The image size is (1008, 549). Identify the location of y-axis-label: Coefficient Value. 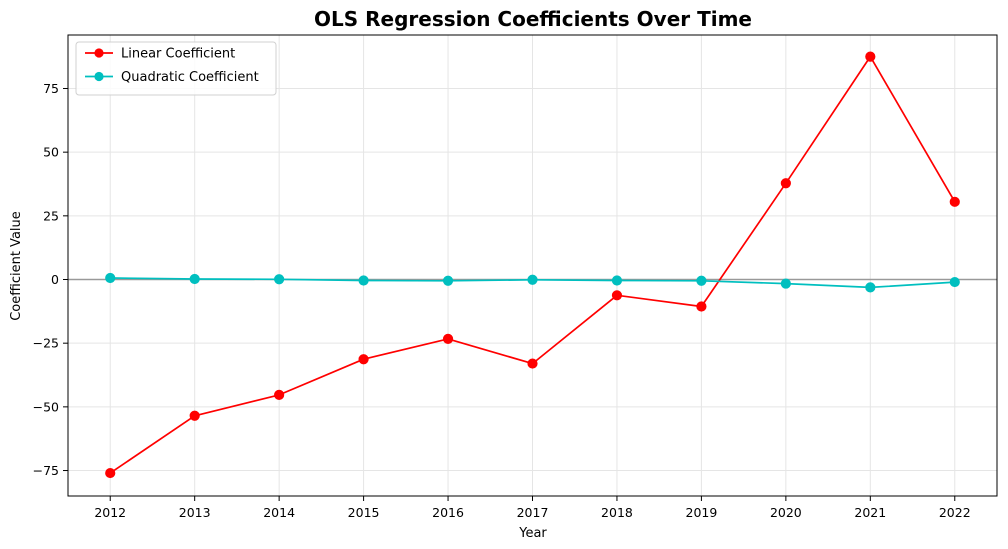
(16, 266).